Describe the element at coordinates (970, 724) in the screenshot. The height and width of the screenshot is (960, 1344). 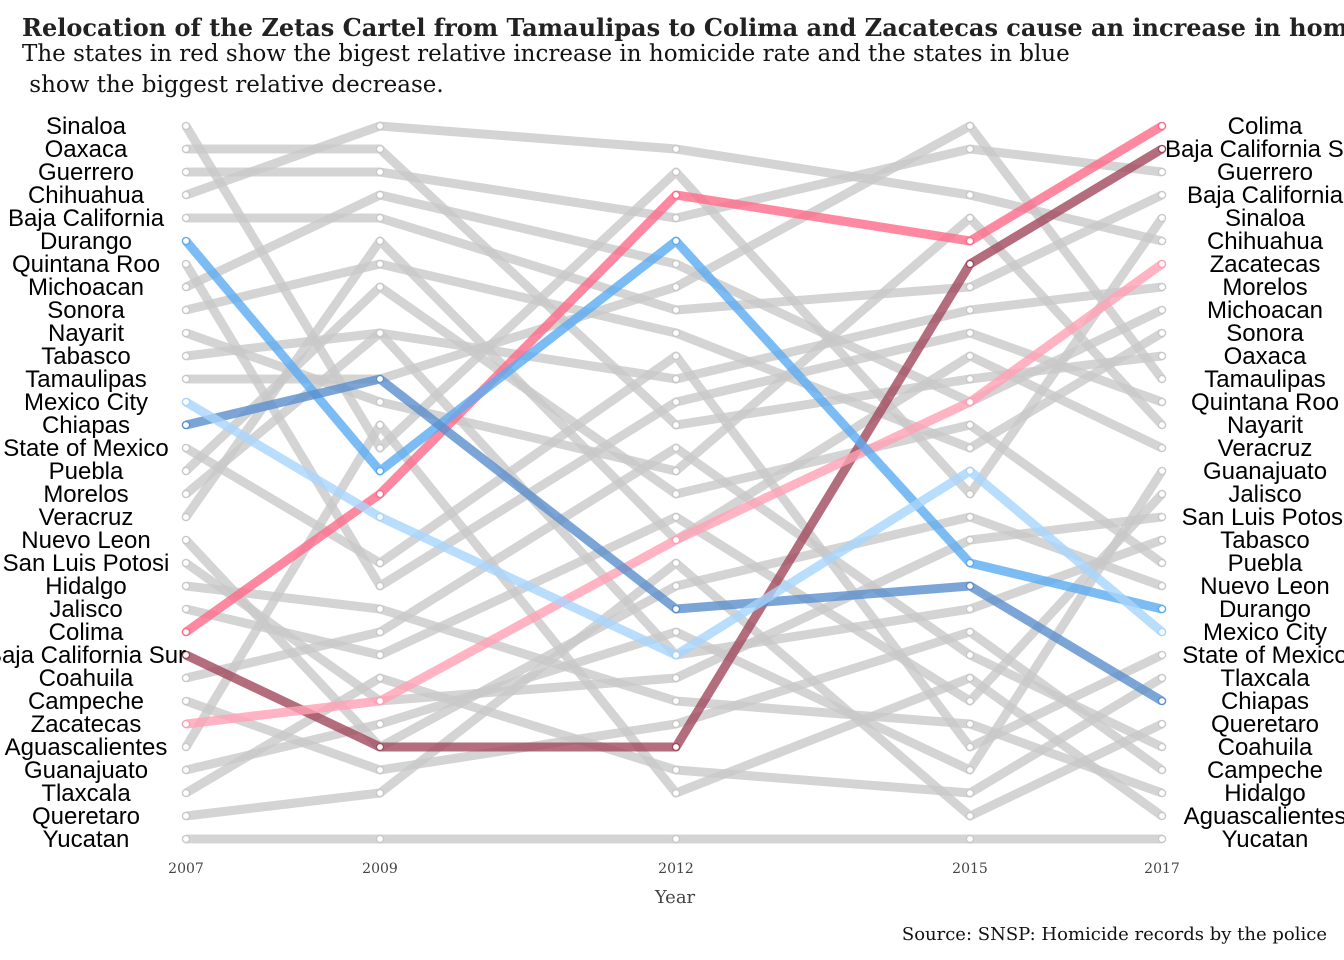
I see `point-hidalgo-2015` at that location.